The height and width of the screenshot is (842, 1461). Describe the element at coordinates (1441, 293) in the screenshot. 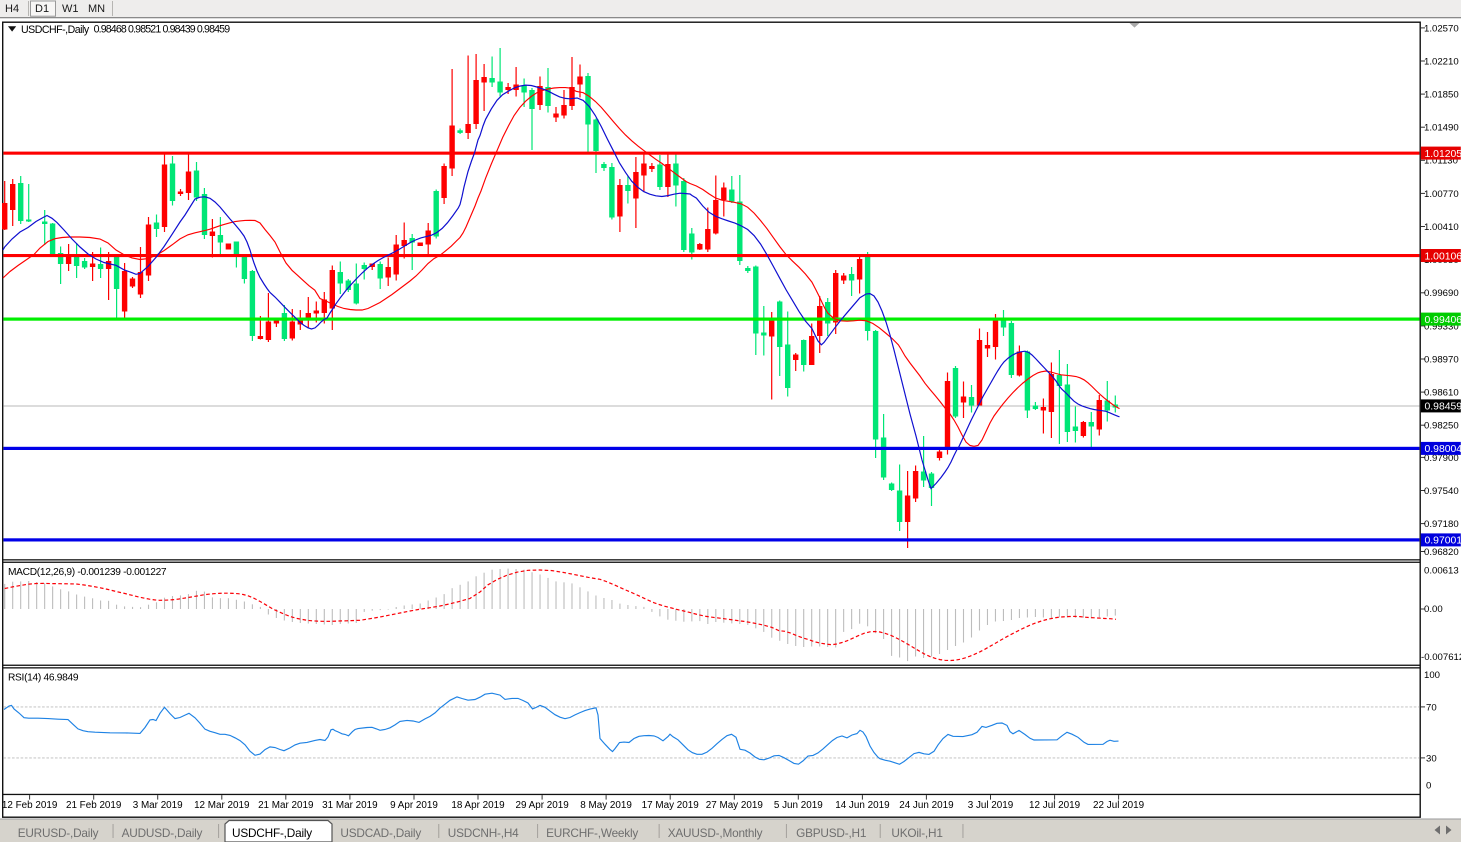

I see `svg-text: 0.99690` at that location.